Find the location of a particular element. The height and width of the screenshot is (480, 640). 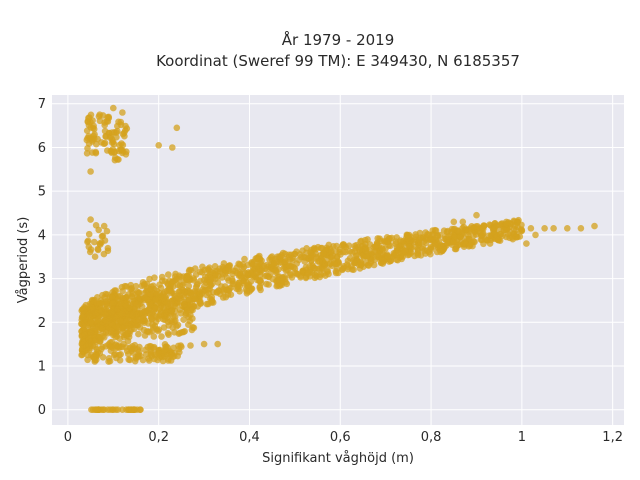

x-tick-label: 0 is located at coordinates (68, 437).